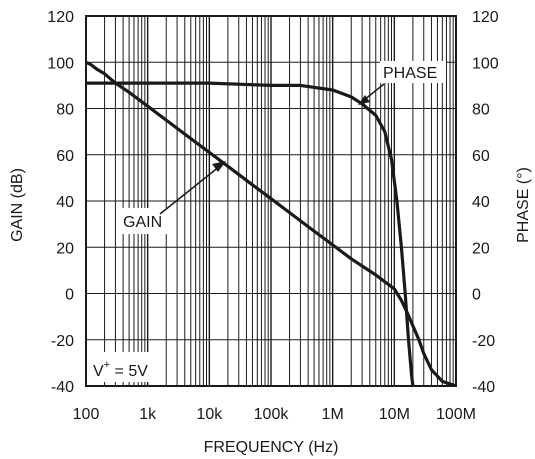 The width and height of the screenshot is (535, 459). Describe the element at coordinates (272, 414) in the screenshot. I see `x-tick-label: 100k` at that location.